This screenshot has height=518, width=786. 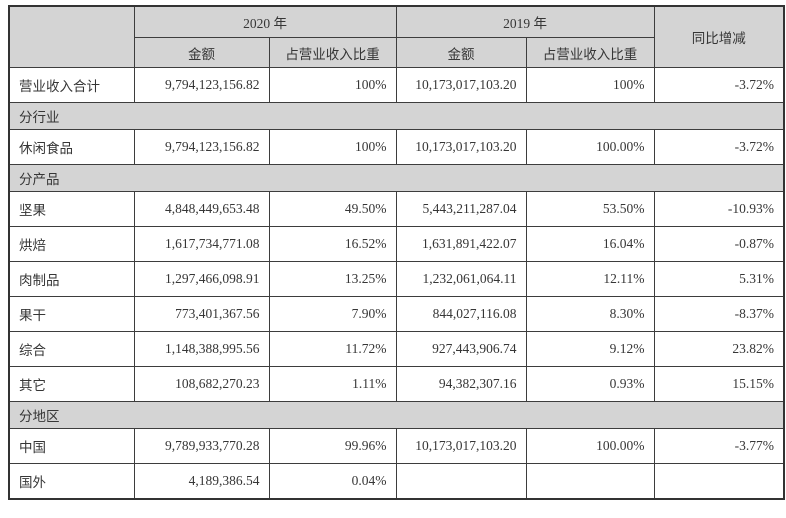 What do you see at coordinates (590, 52) in the screenshot?
I see `header-share-2019: 占营业收入比重` at bounding box center [590, 52].